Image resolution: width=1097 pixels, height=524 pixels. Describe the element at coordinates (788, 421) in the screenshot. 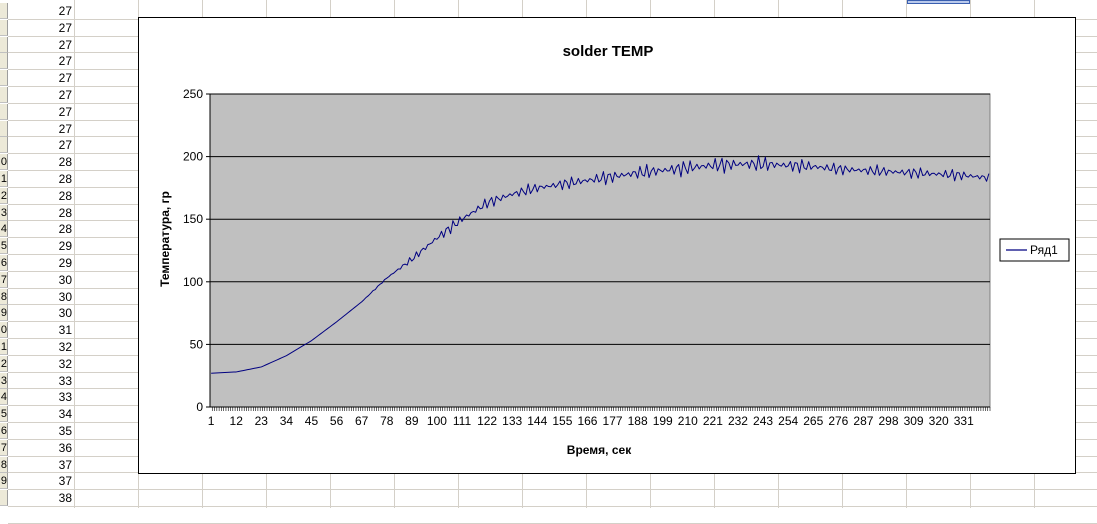

I see `x-tick-label: 254` at that location.